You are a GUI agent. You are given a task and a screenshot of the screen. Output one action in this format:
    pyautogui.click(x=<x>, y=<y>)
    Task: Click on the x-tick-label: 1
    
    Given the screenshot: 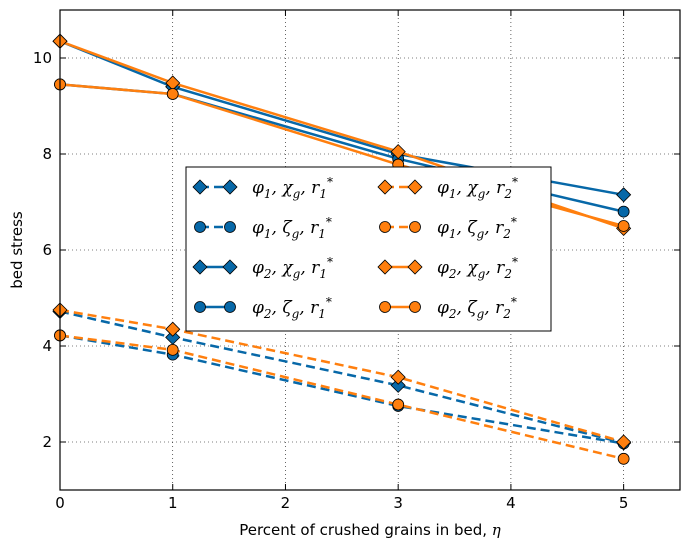 What is the action you would take?
    pyautogui.click(x=173, y=503)
    